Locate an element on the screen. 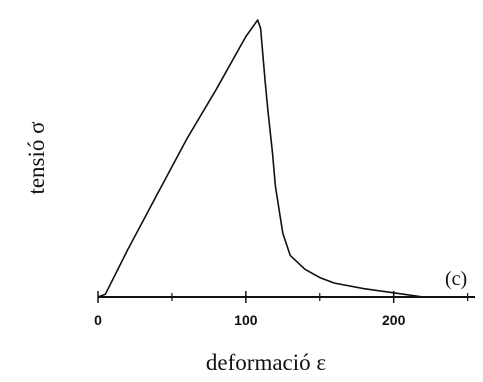  y-axis-title: tensió σ is located at coordinates (36, 158).